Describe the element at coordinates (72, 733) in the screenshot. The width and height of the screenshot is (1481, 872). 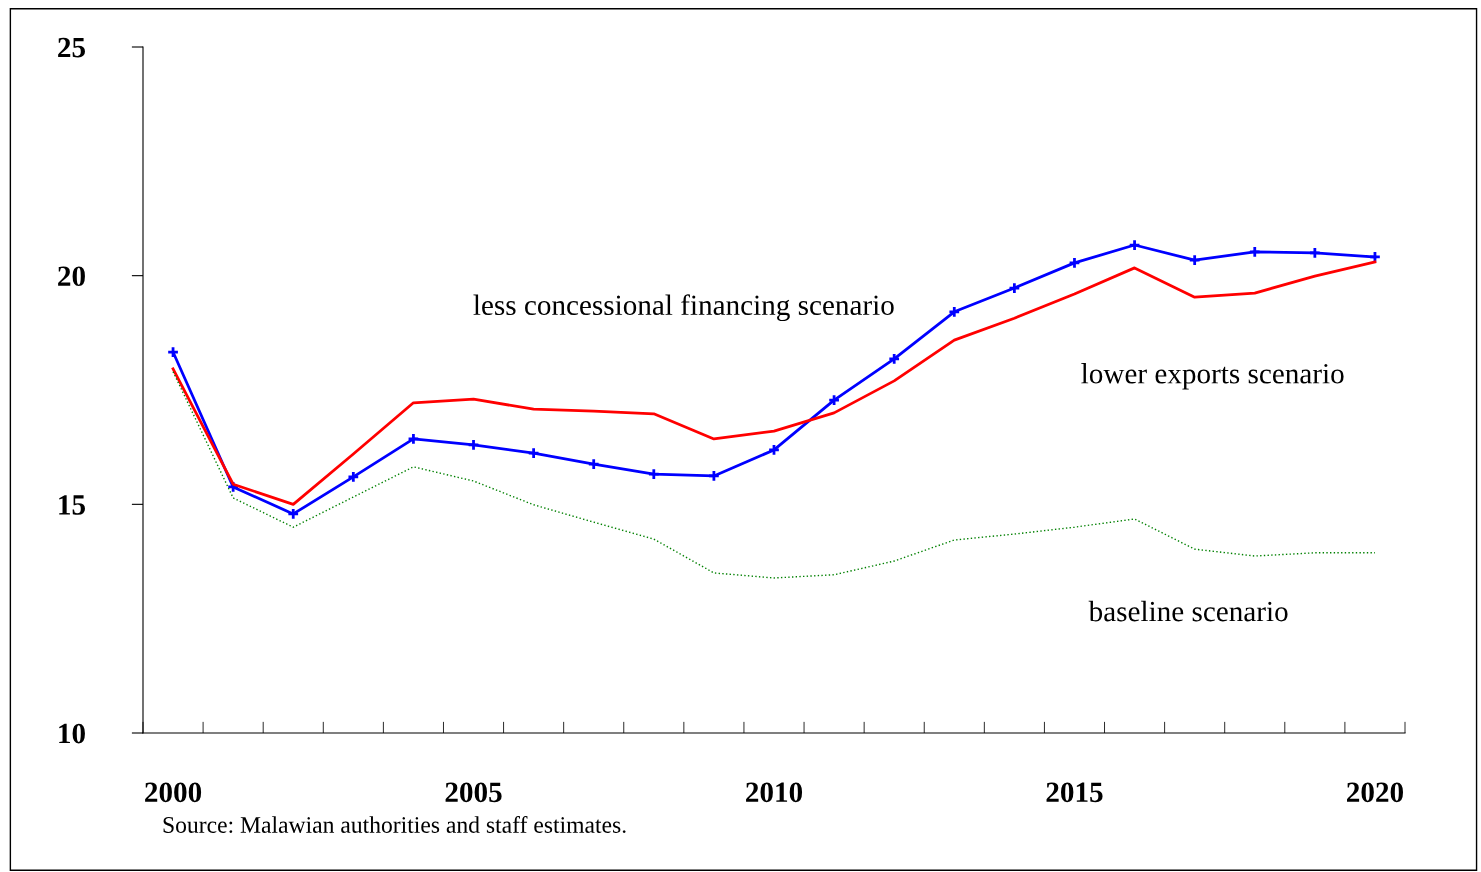
I see `y-tick-label: 10` at that location.